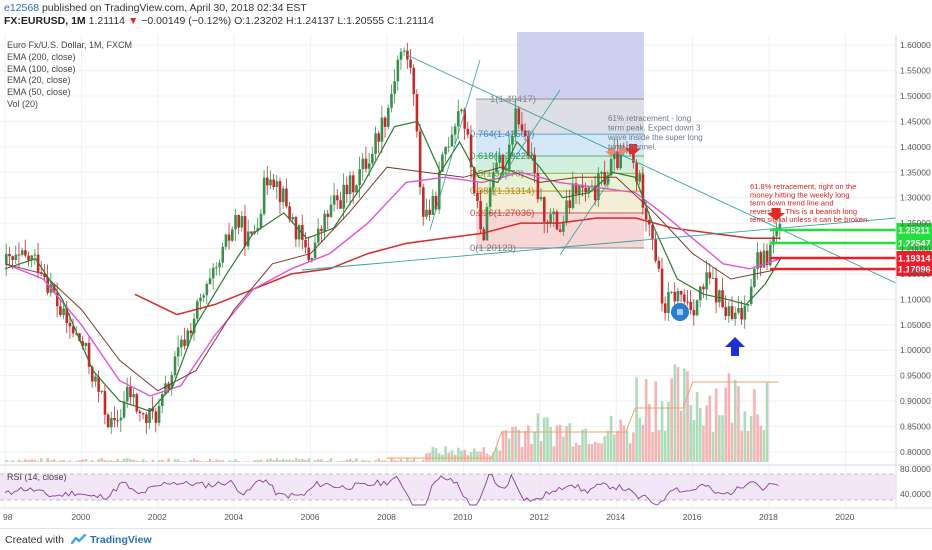 The width and height of the screenshot is (932, 550). Describe the element at coordinates (120, 539) in the screenshot. I see `tradingview-brand: TradingView` at that location.